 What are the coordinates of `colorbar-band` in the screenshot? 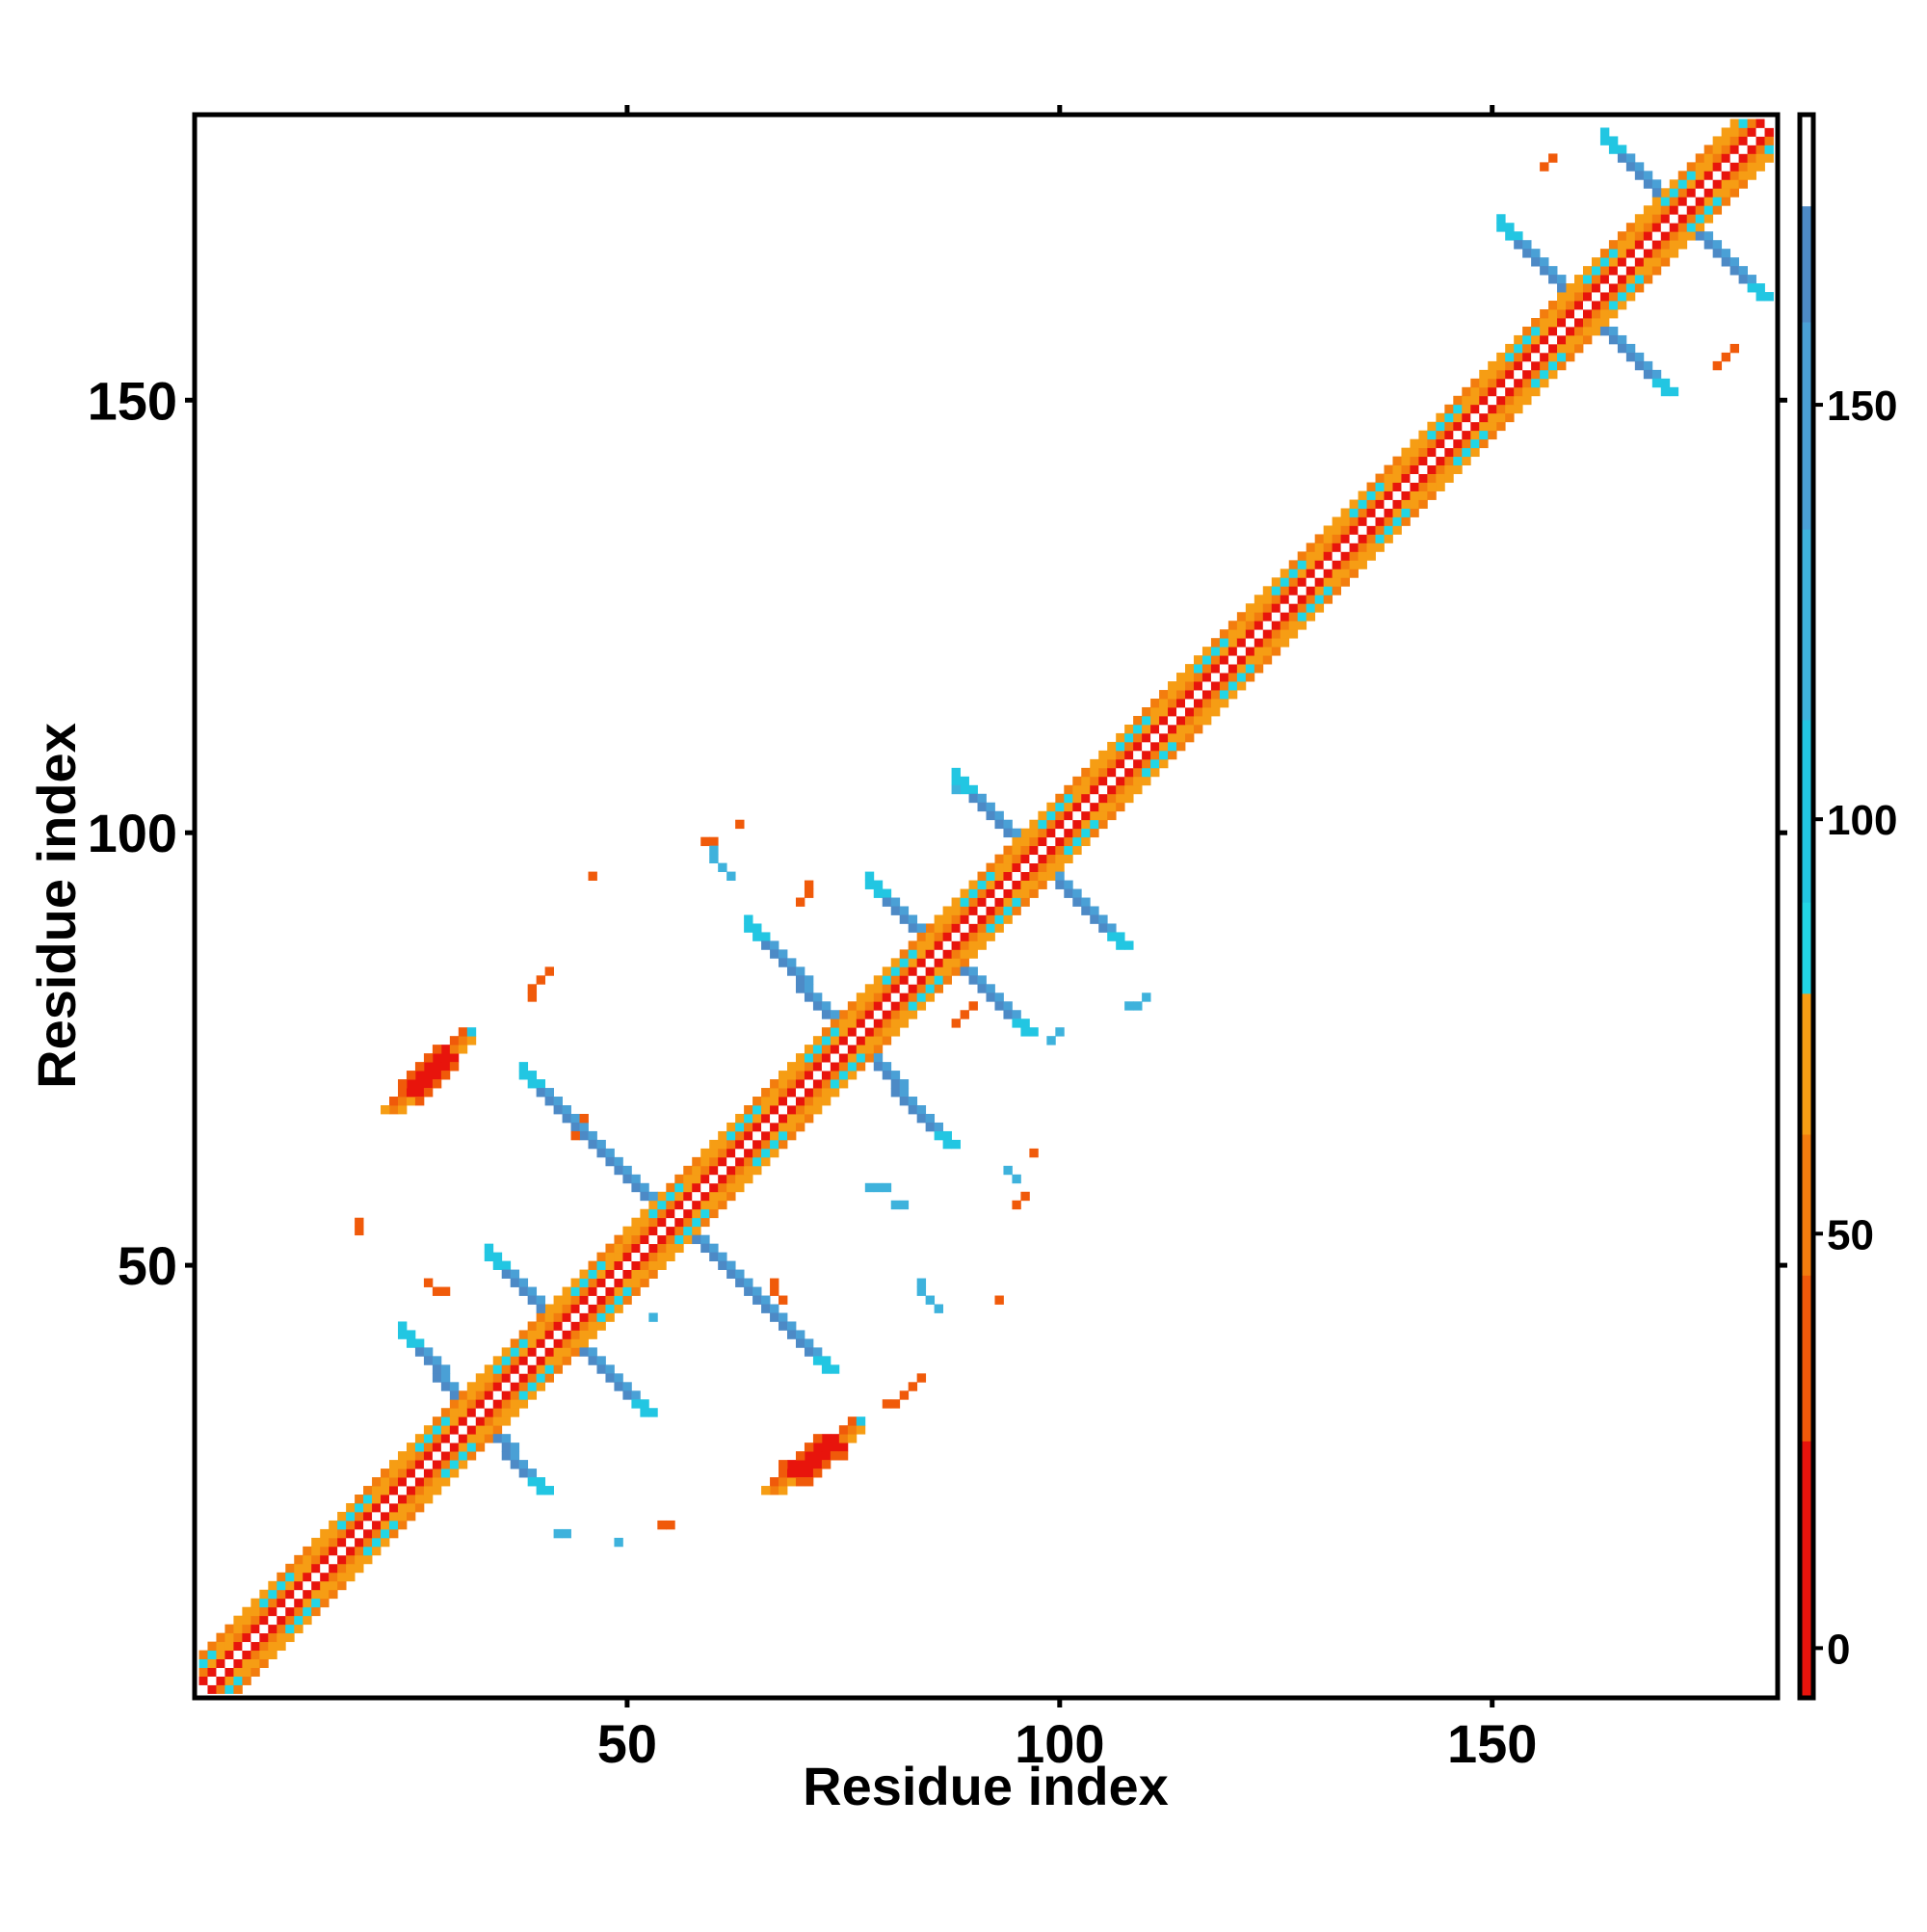 It's located at (1807, 625).